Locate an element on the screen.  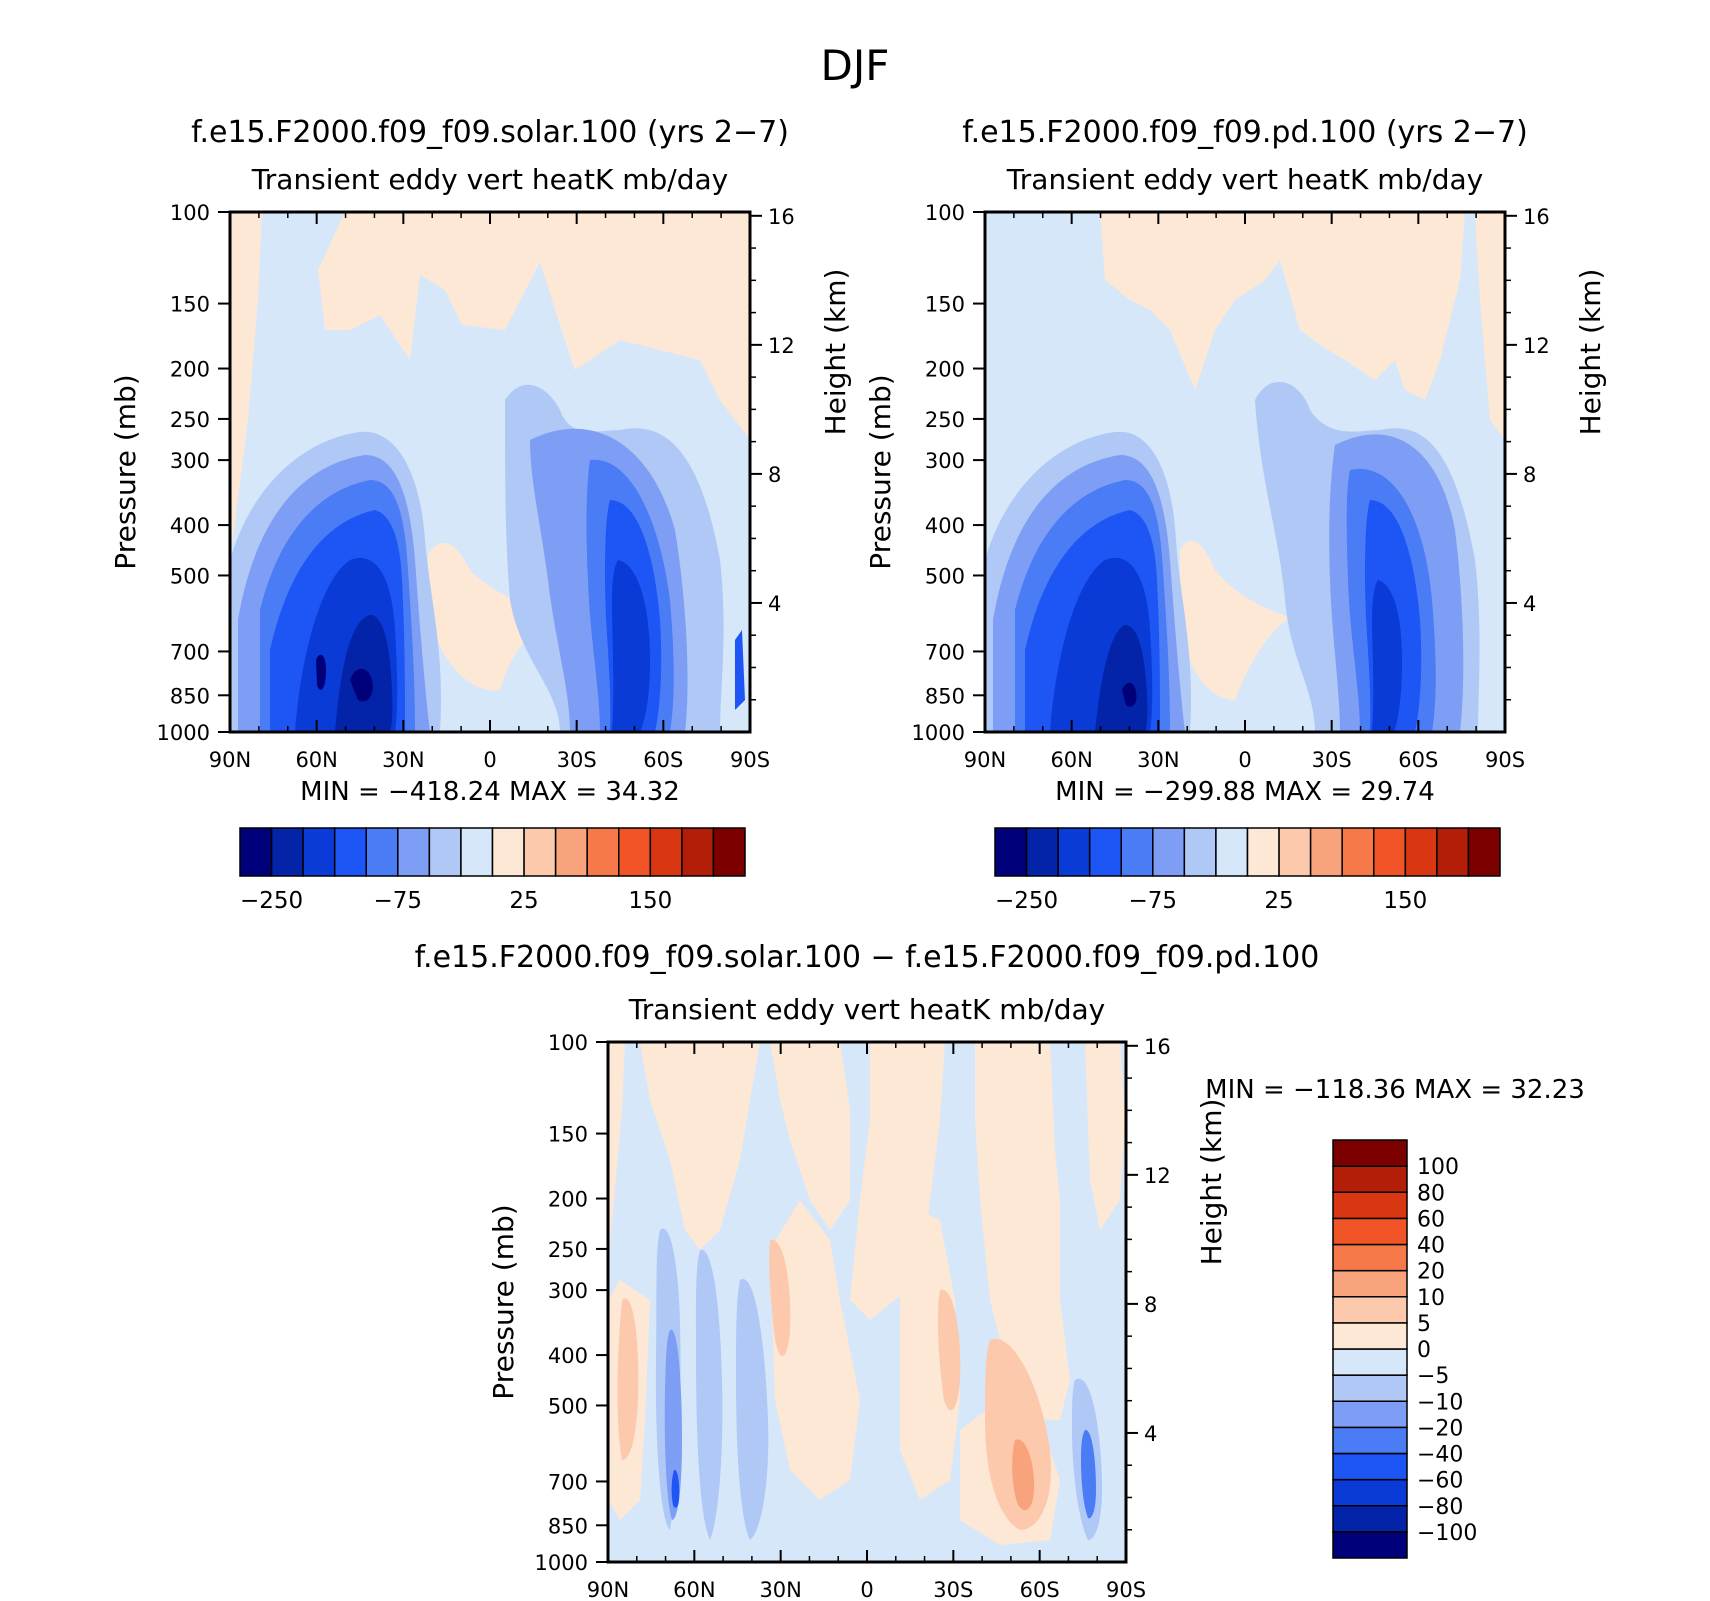
y2-tick-label: 8 is located at coordinates (1529, 475).